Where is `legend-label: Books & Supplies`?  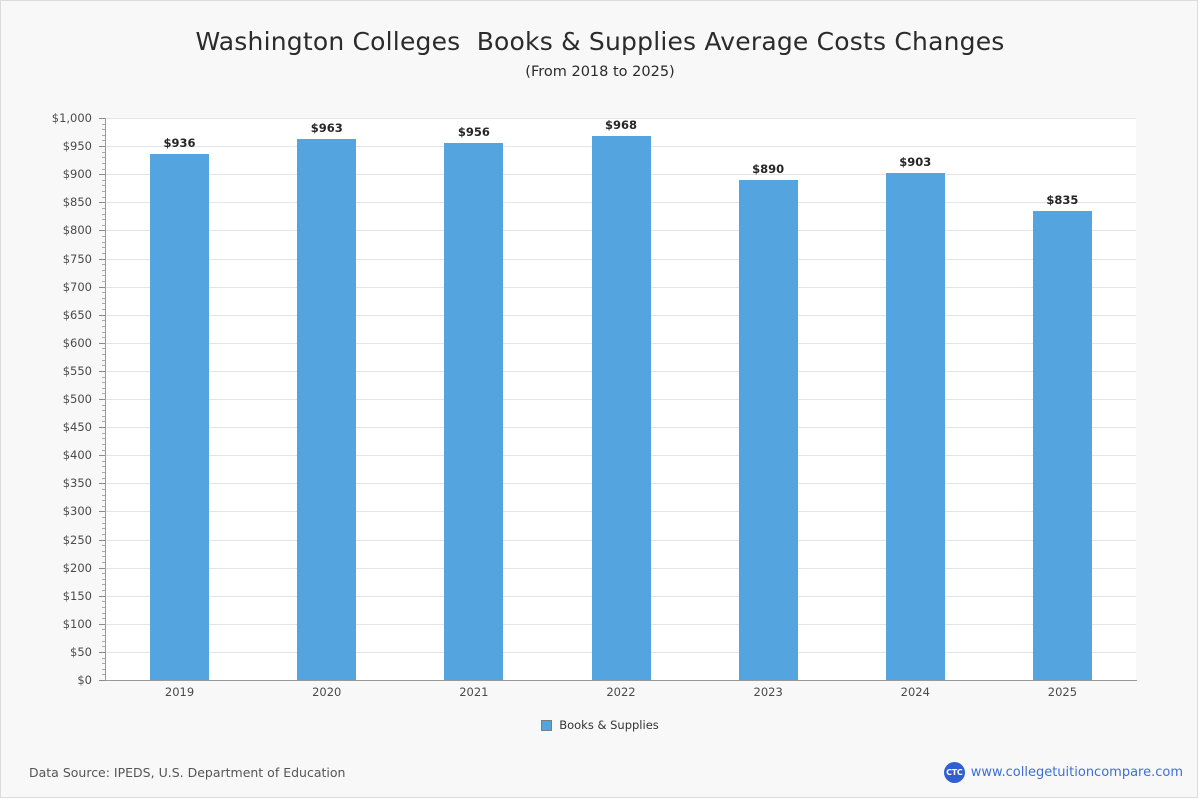 legend-label: Books & Supplies is located at coordinates (609, 725).